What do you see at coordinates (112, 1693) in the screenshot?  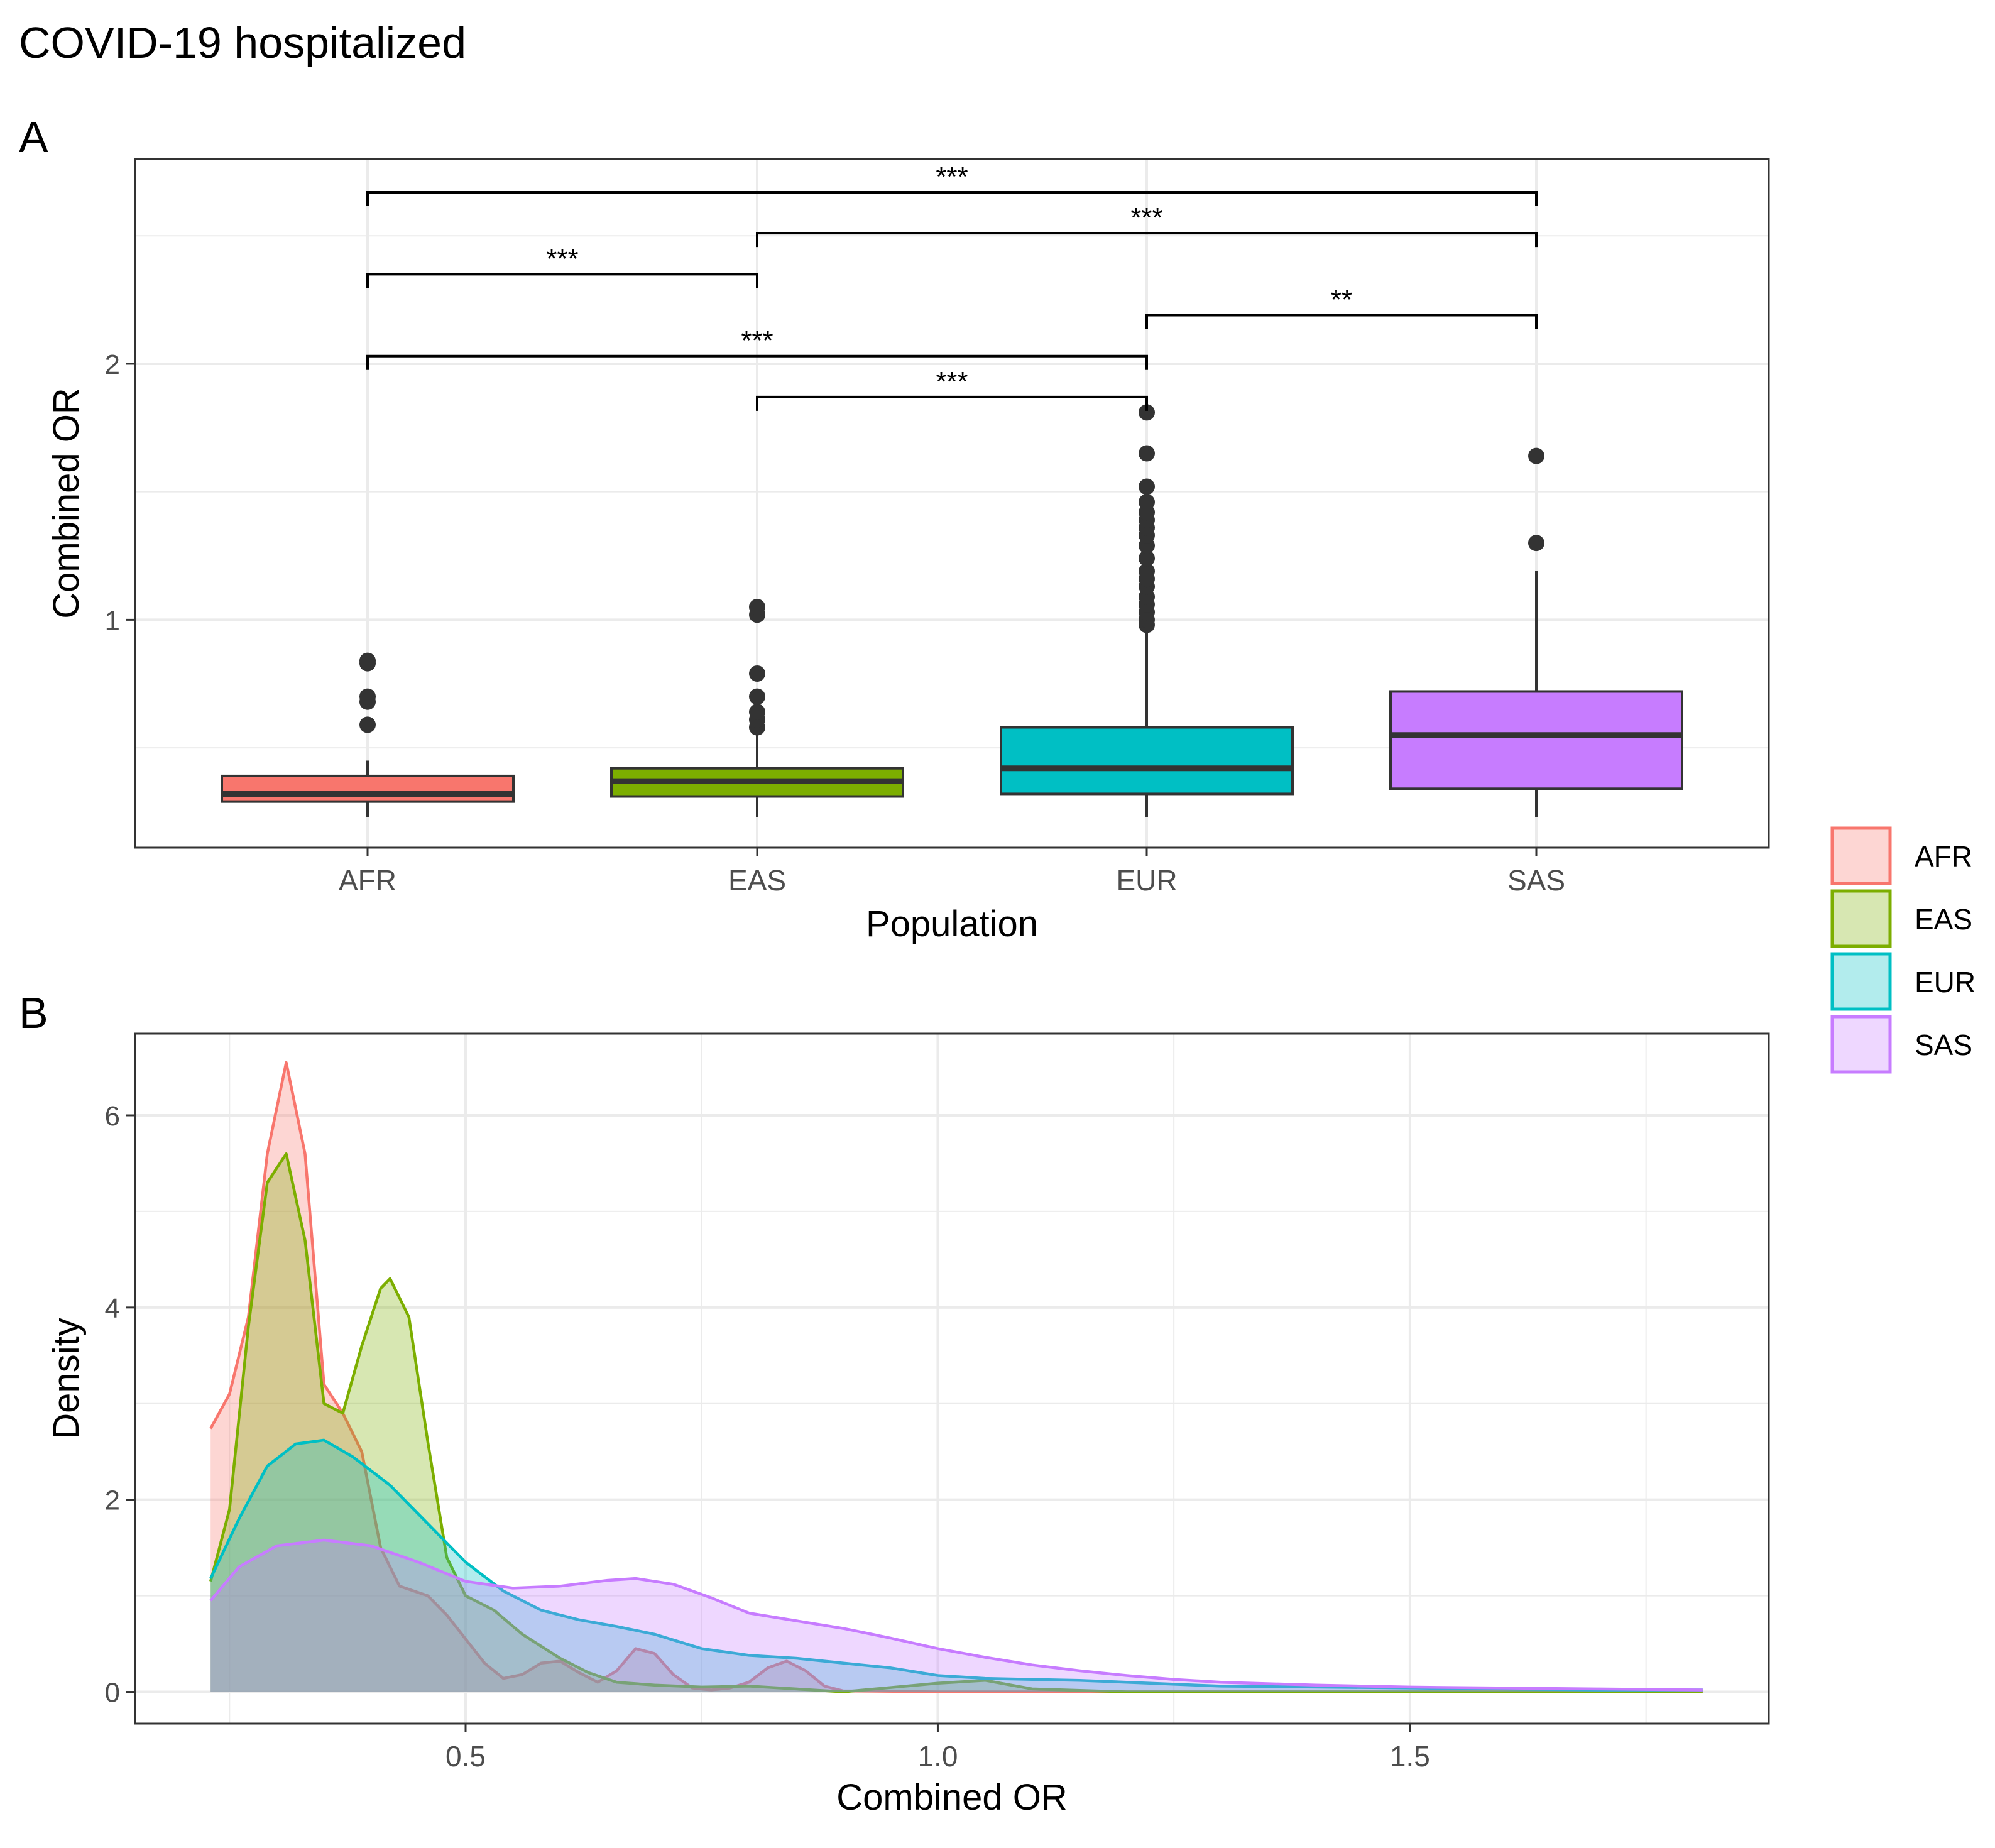 I see `y-tick-label: 0` at bounding box center [112, 1693].